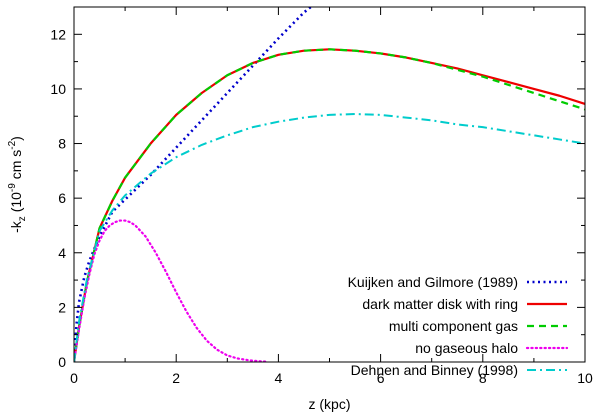 The height and width of the screenshot is (415, 596). What do you see at coordinates (16, 166) in the screenshot?
I see `y-axis-label-mid2: cm s` at bounding box center [16, 166].